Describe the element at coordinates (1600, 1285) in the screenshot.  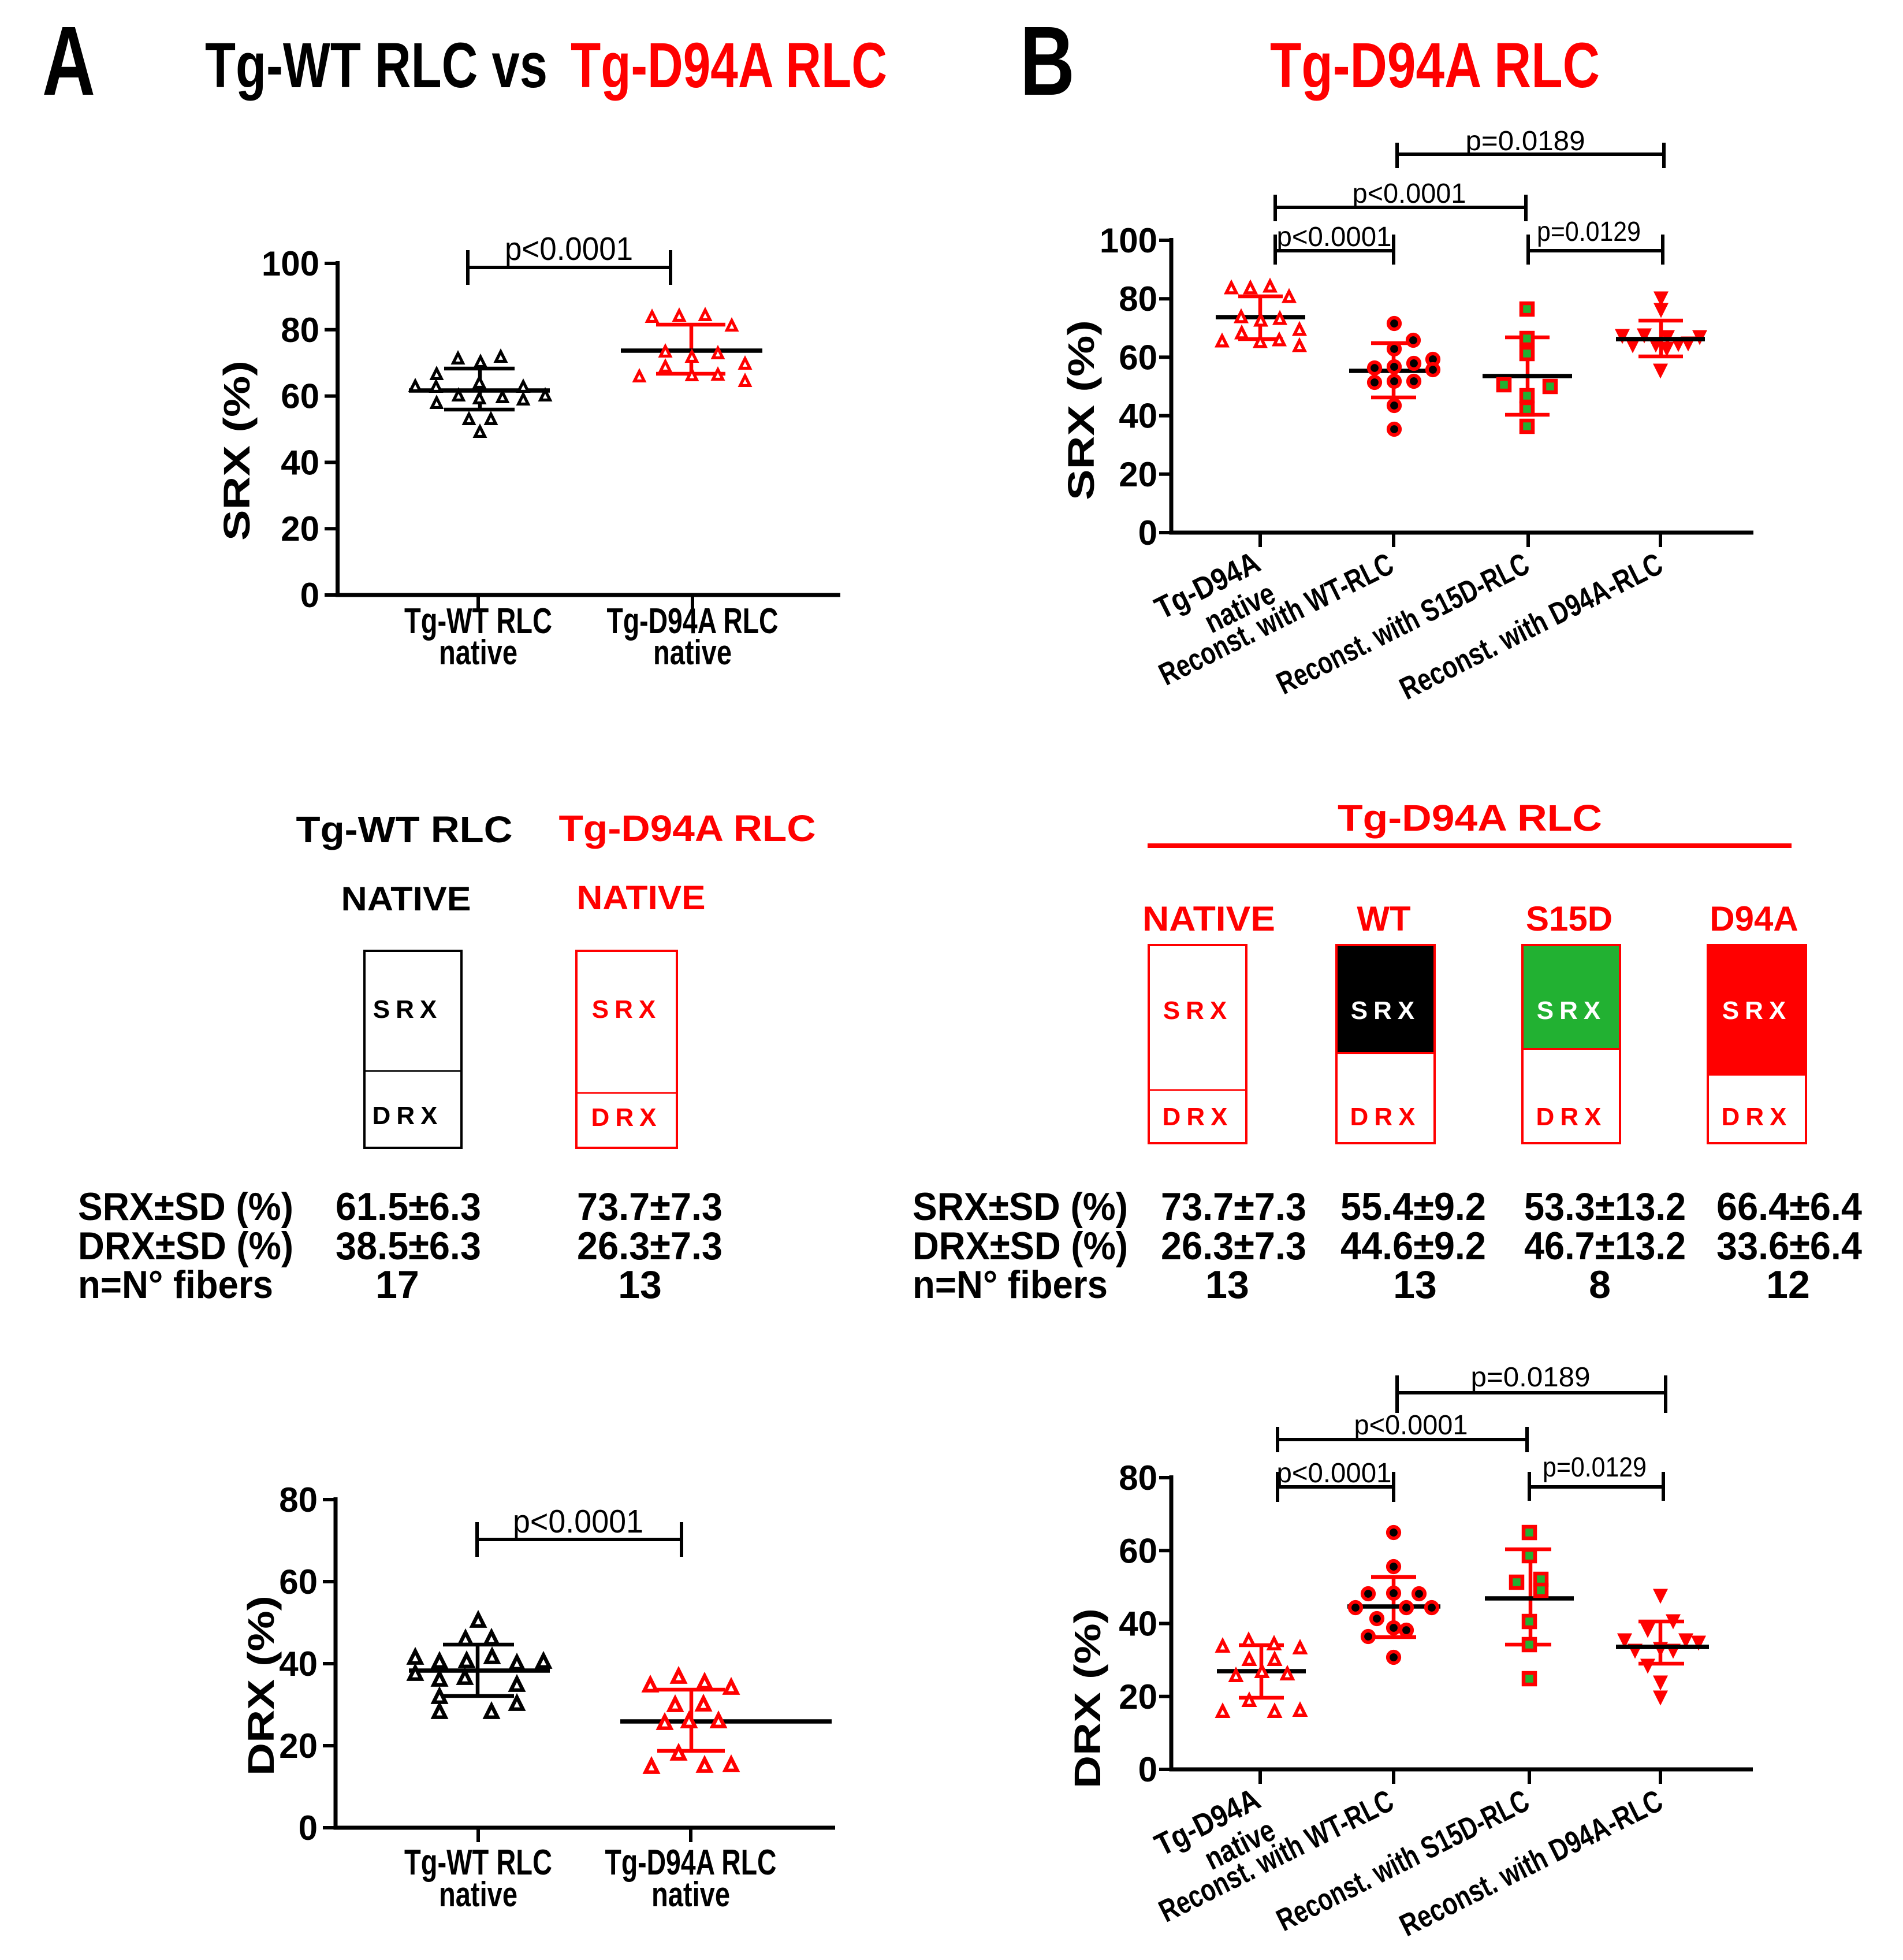
I see `svg-text: 8` at that location.